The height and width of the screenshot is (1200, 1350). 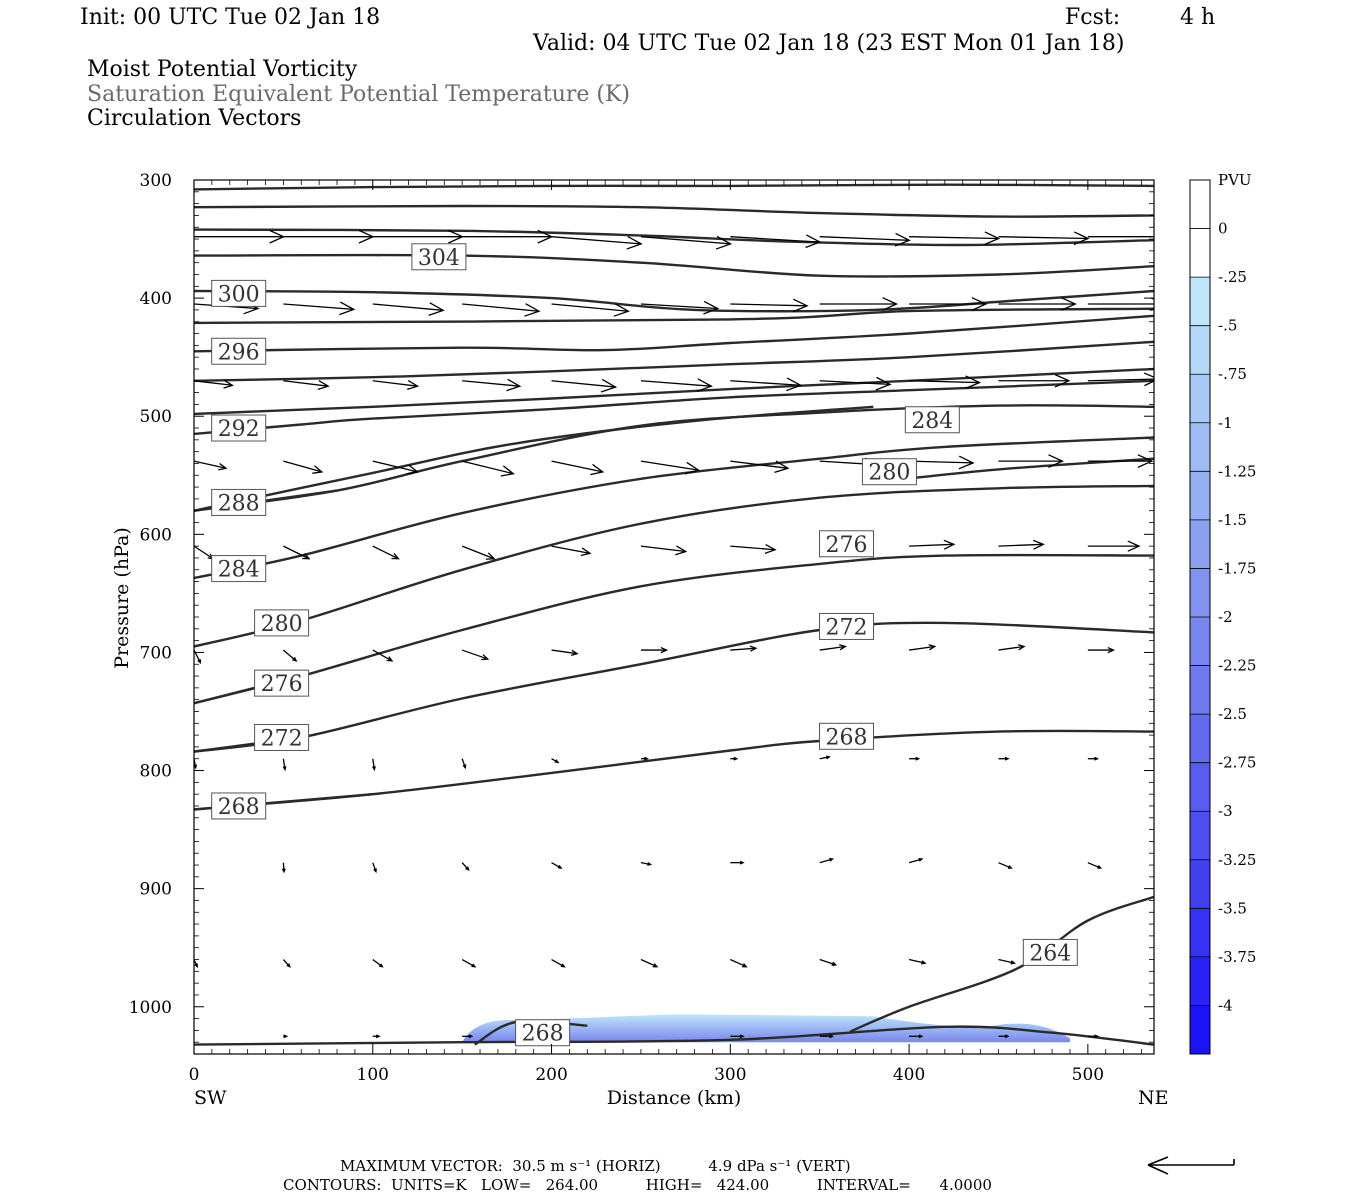 I want to click on colorbar-label: -1.75, so click(x=1237, y=568).